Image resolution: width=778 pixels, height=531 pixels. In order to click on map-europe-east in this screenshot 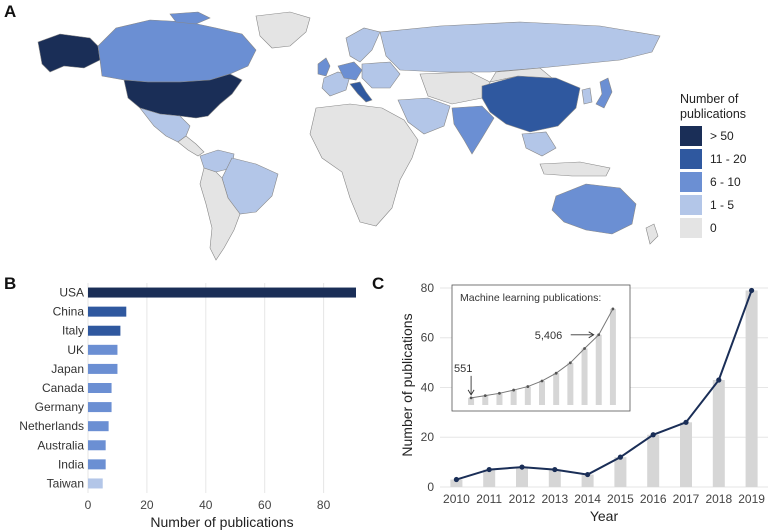, I will do `click(381, 75)`.